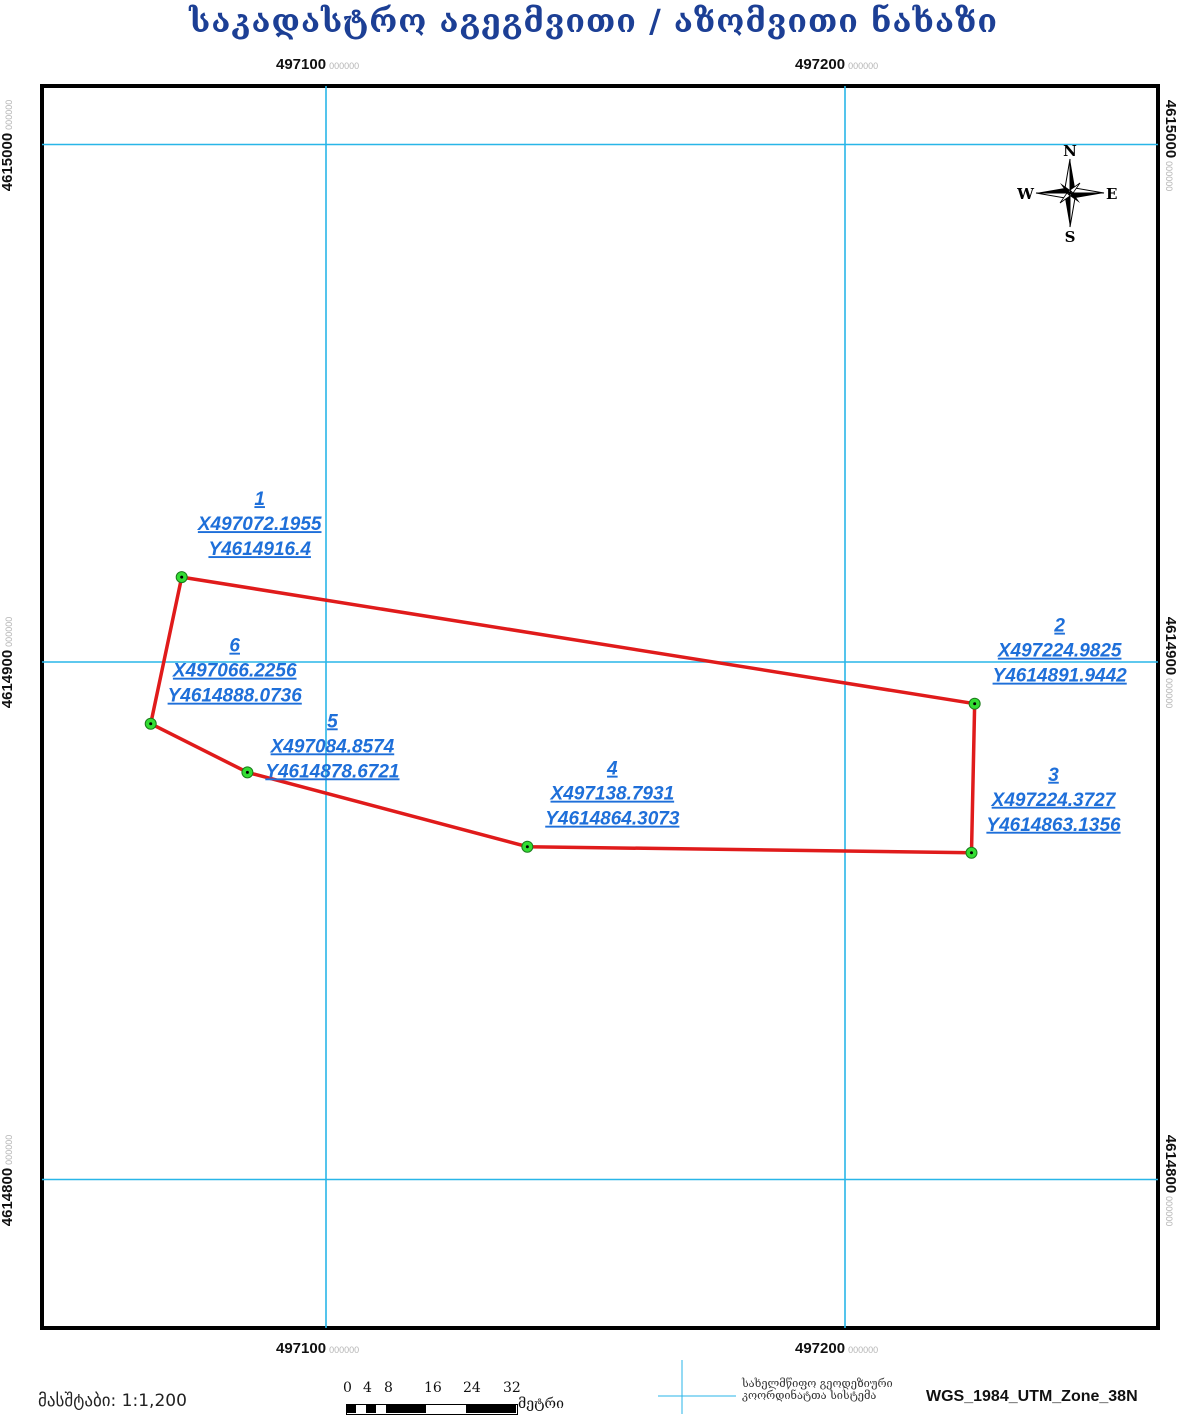  What do you see at coordinates (259, 549) in the screenshot?
I see `vertex-y-label: Y4614916.4` at bounding box center [259, 549].